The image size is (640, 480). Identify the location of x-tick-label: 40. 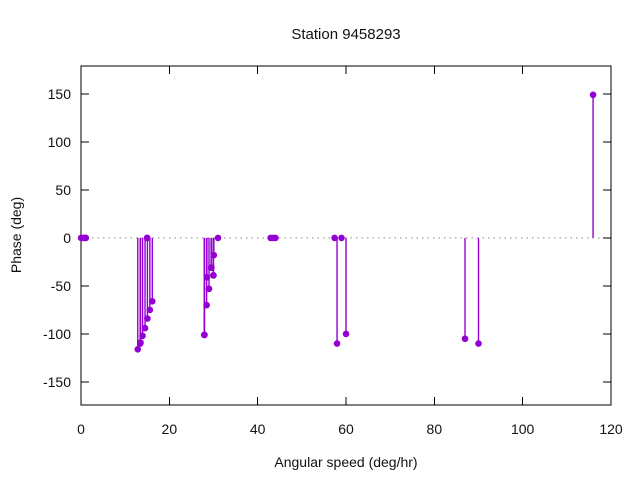
(258, 429).